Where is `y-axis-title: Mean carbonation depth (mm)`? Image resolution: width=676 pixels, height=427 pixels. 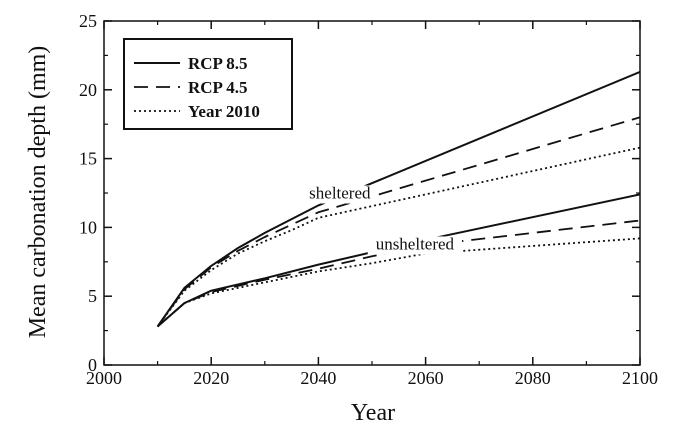 y-axis-title: Mean carbonation depth (mm) is located at coordinates (38, 192).